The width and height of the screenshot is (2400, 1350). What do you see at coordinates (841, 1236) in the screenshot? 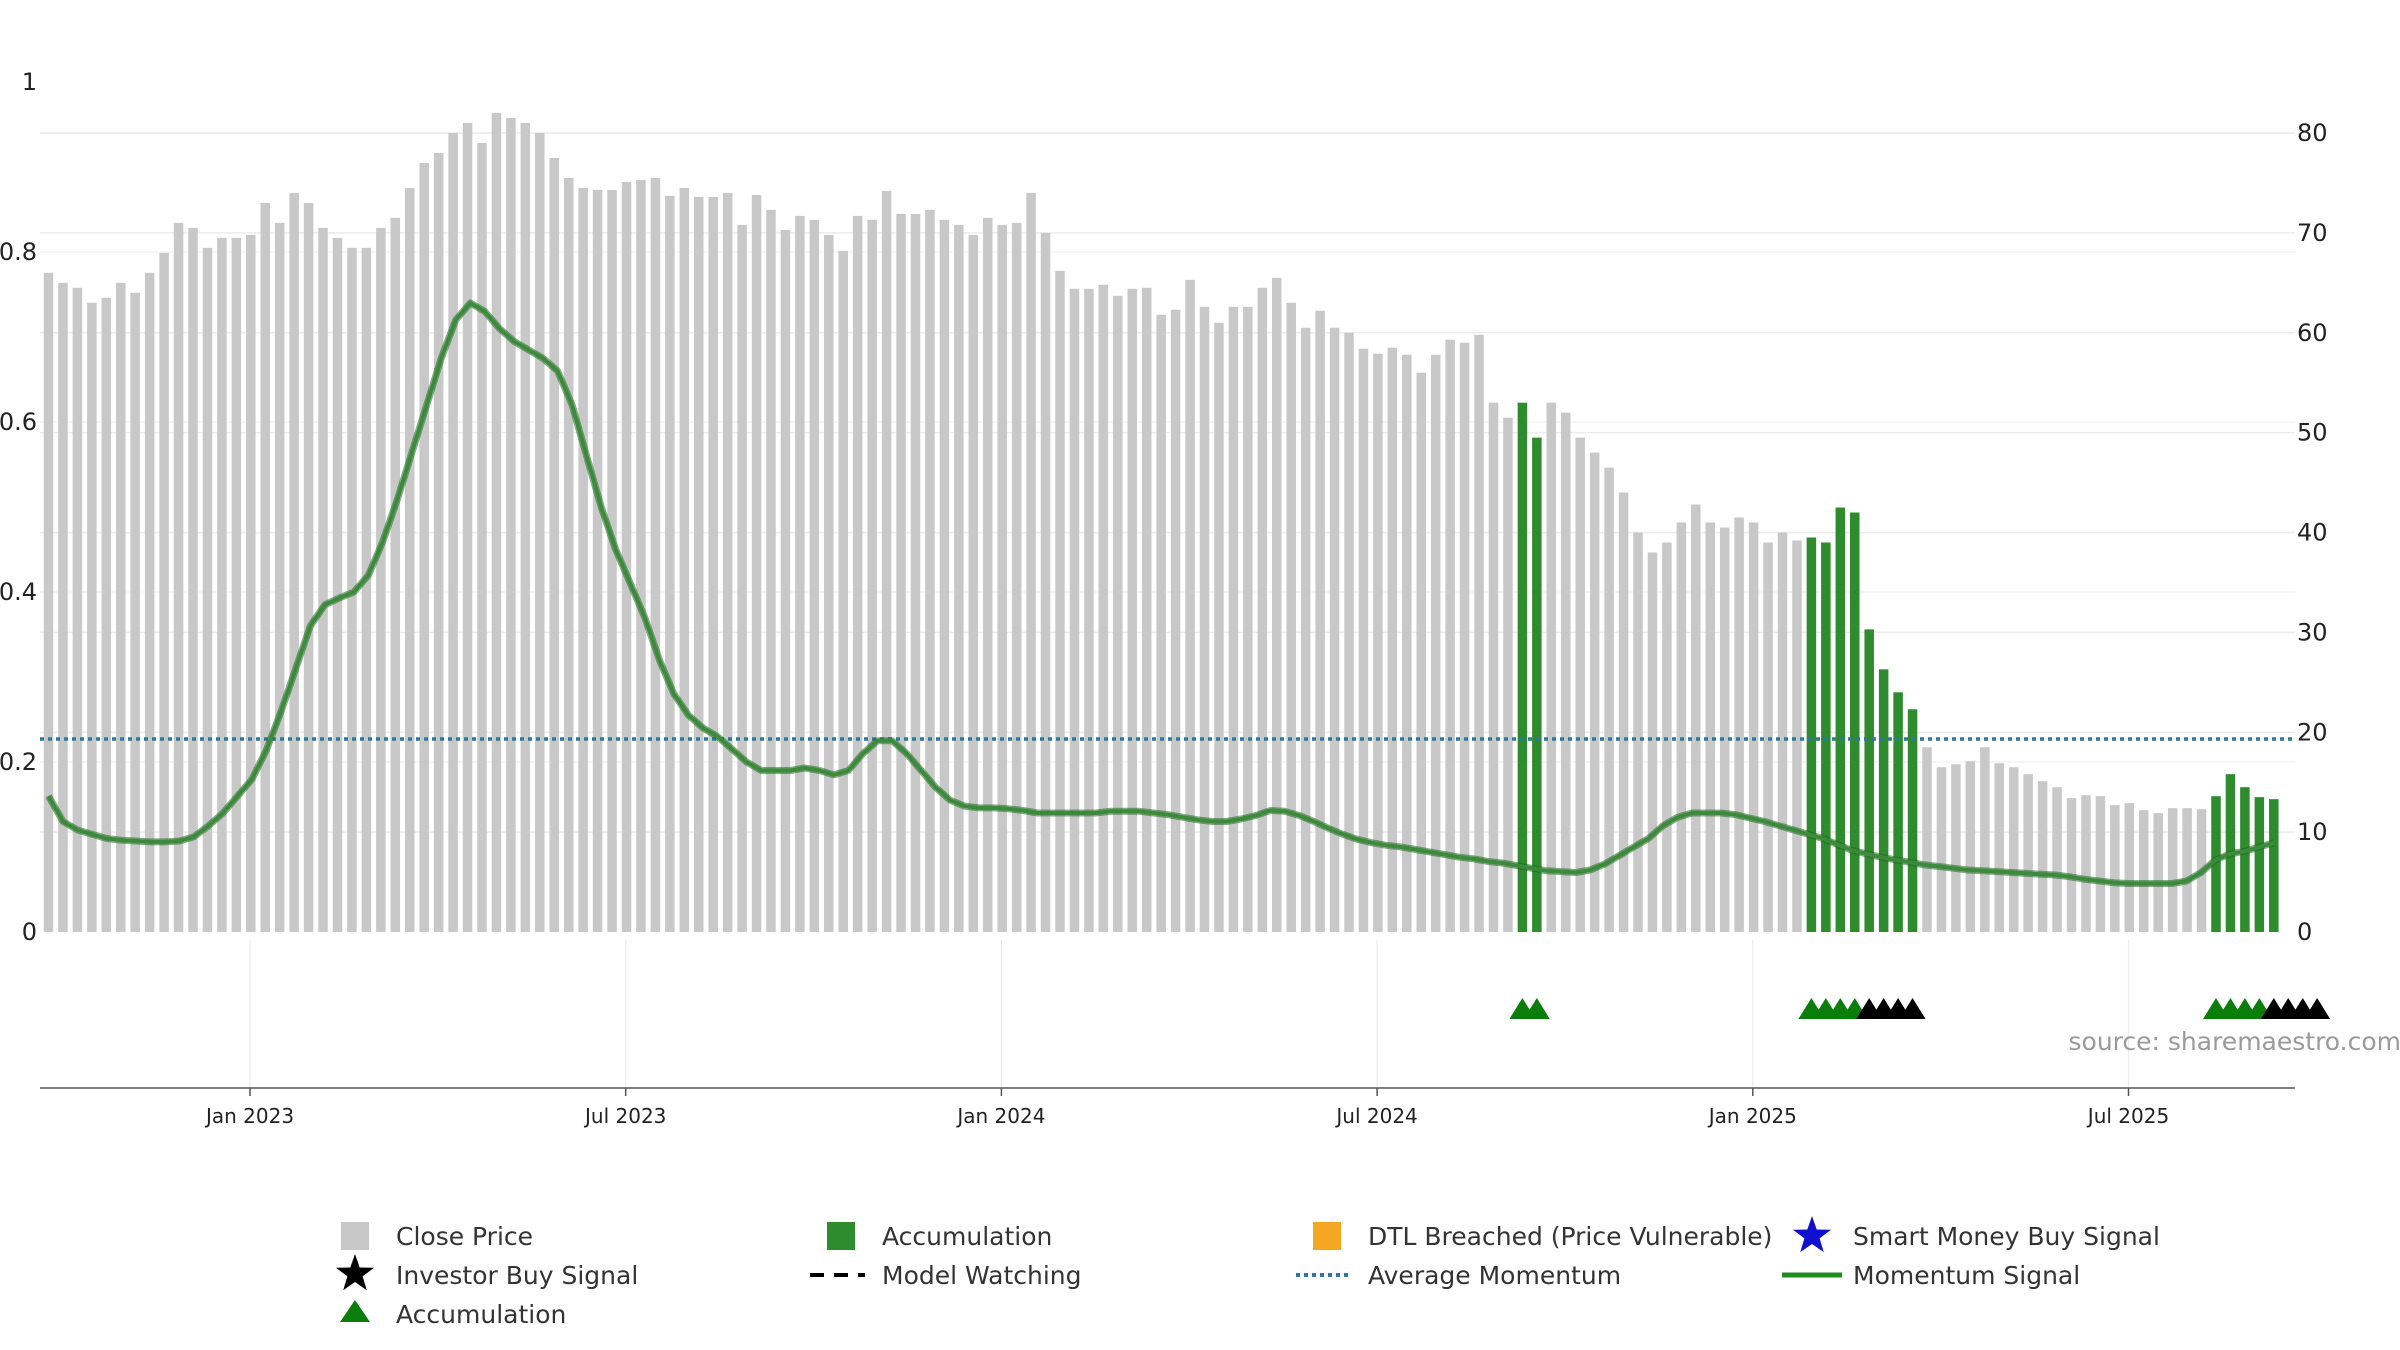
I see `accumulation-swatch` at bounding box center [841, 1236].